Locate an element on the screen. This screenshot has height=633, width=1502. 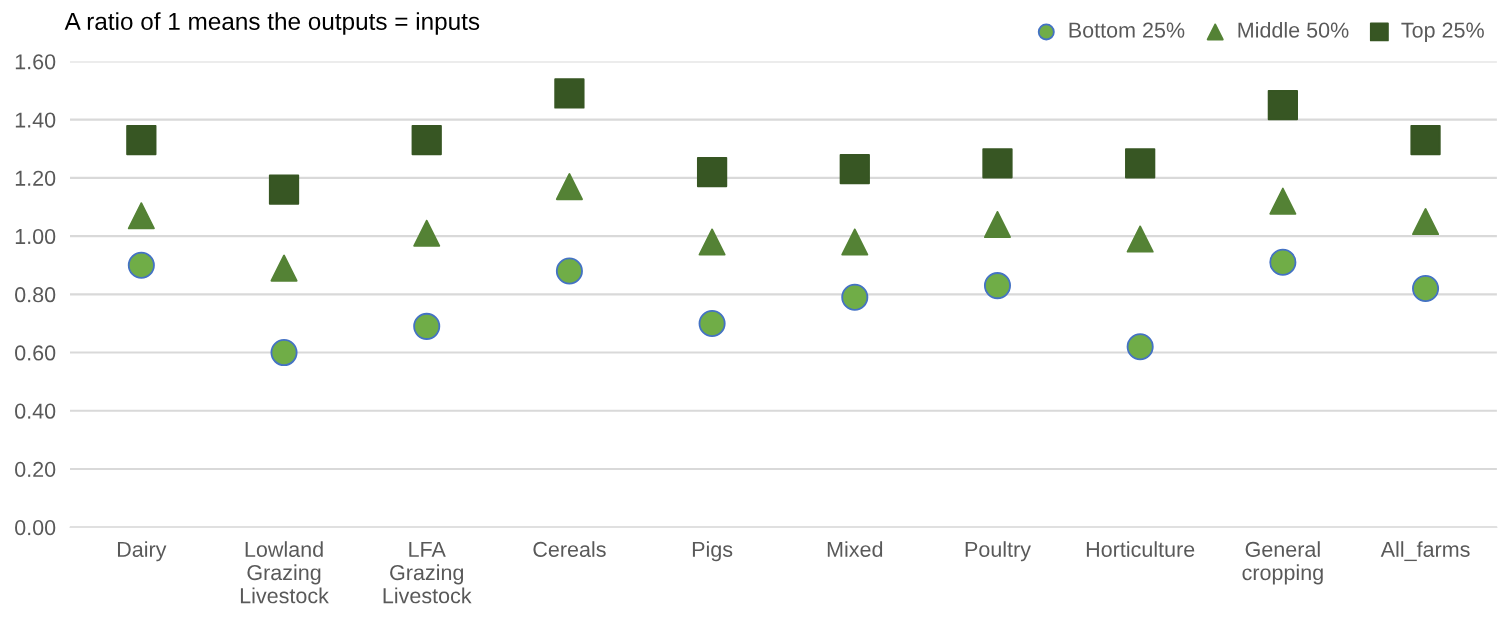
x-tick-label: Horticulture is located at coordinates (1140, 549).